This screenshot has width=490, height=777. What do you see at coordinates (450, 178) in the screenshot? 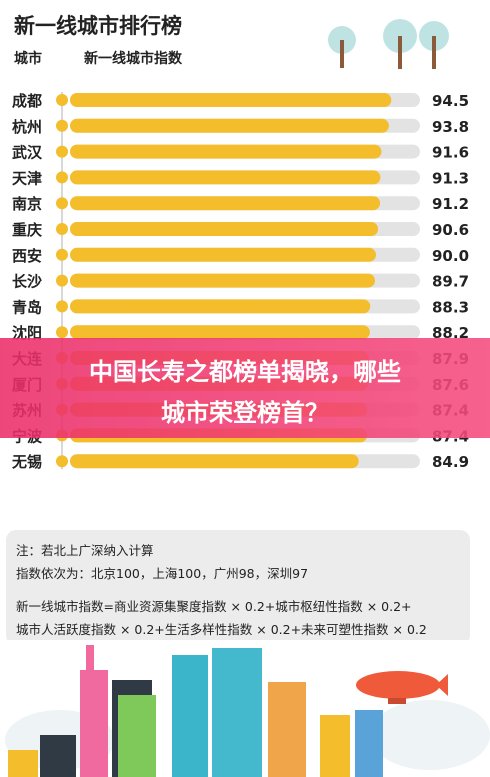
I see `value-label: 91.3` at bounding box center [450, 178].